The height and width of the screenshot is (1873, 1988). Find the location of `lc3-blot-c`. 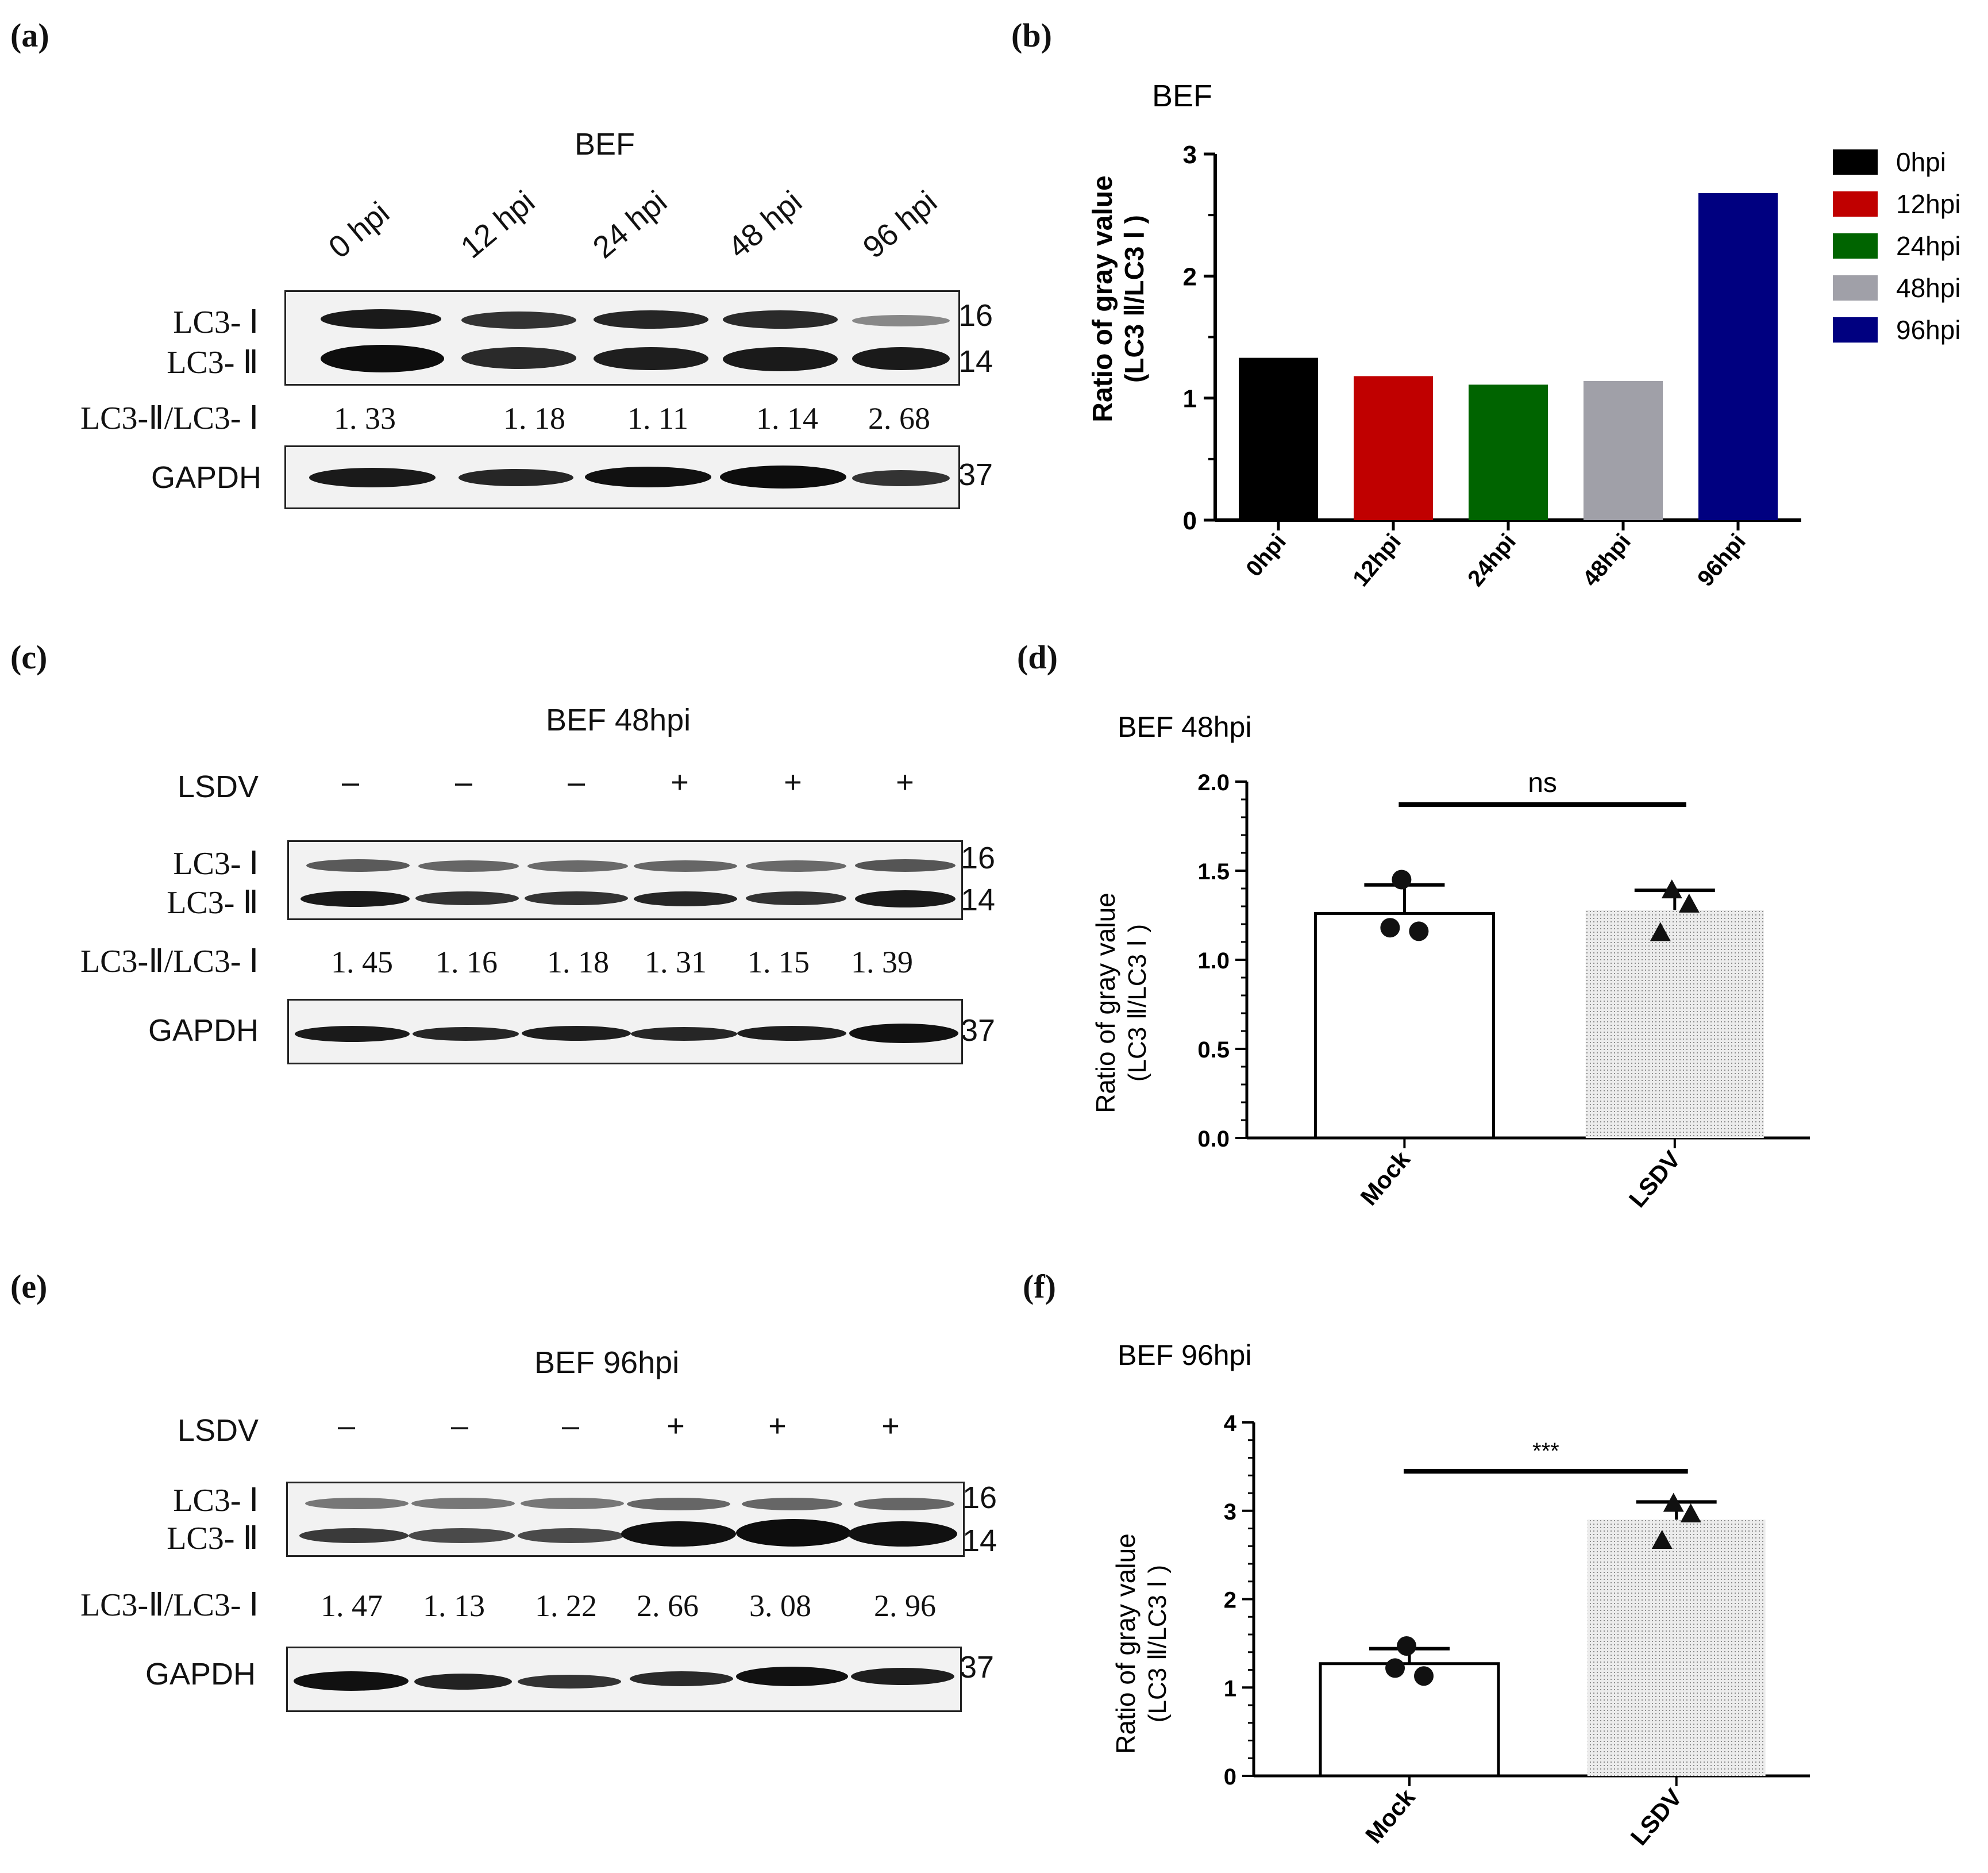

lc3-blot-c is located at coordinates (625, 880).